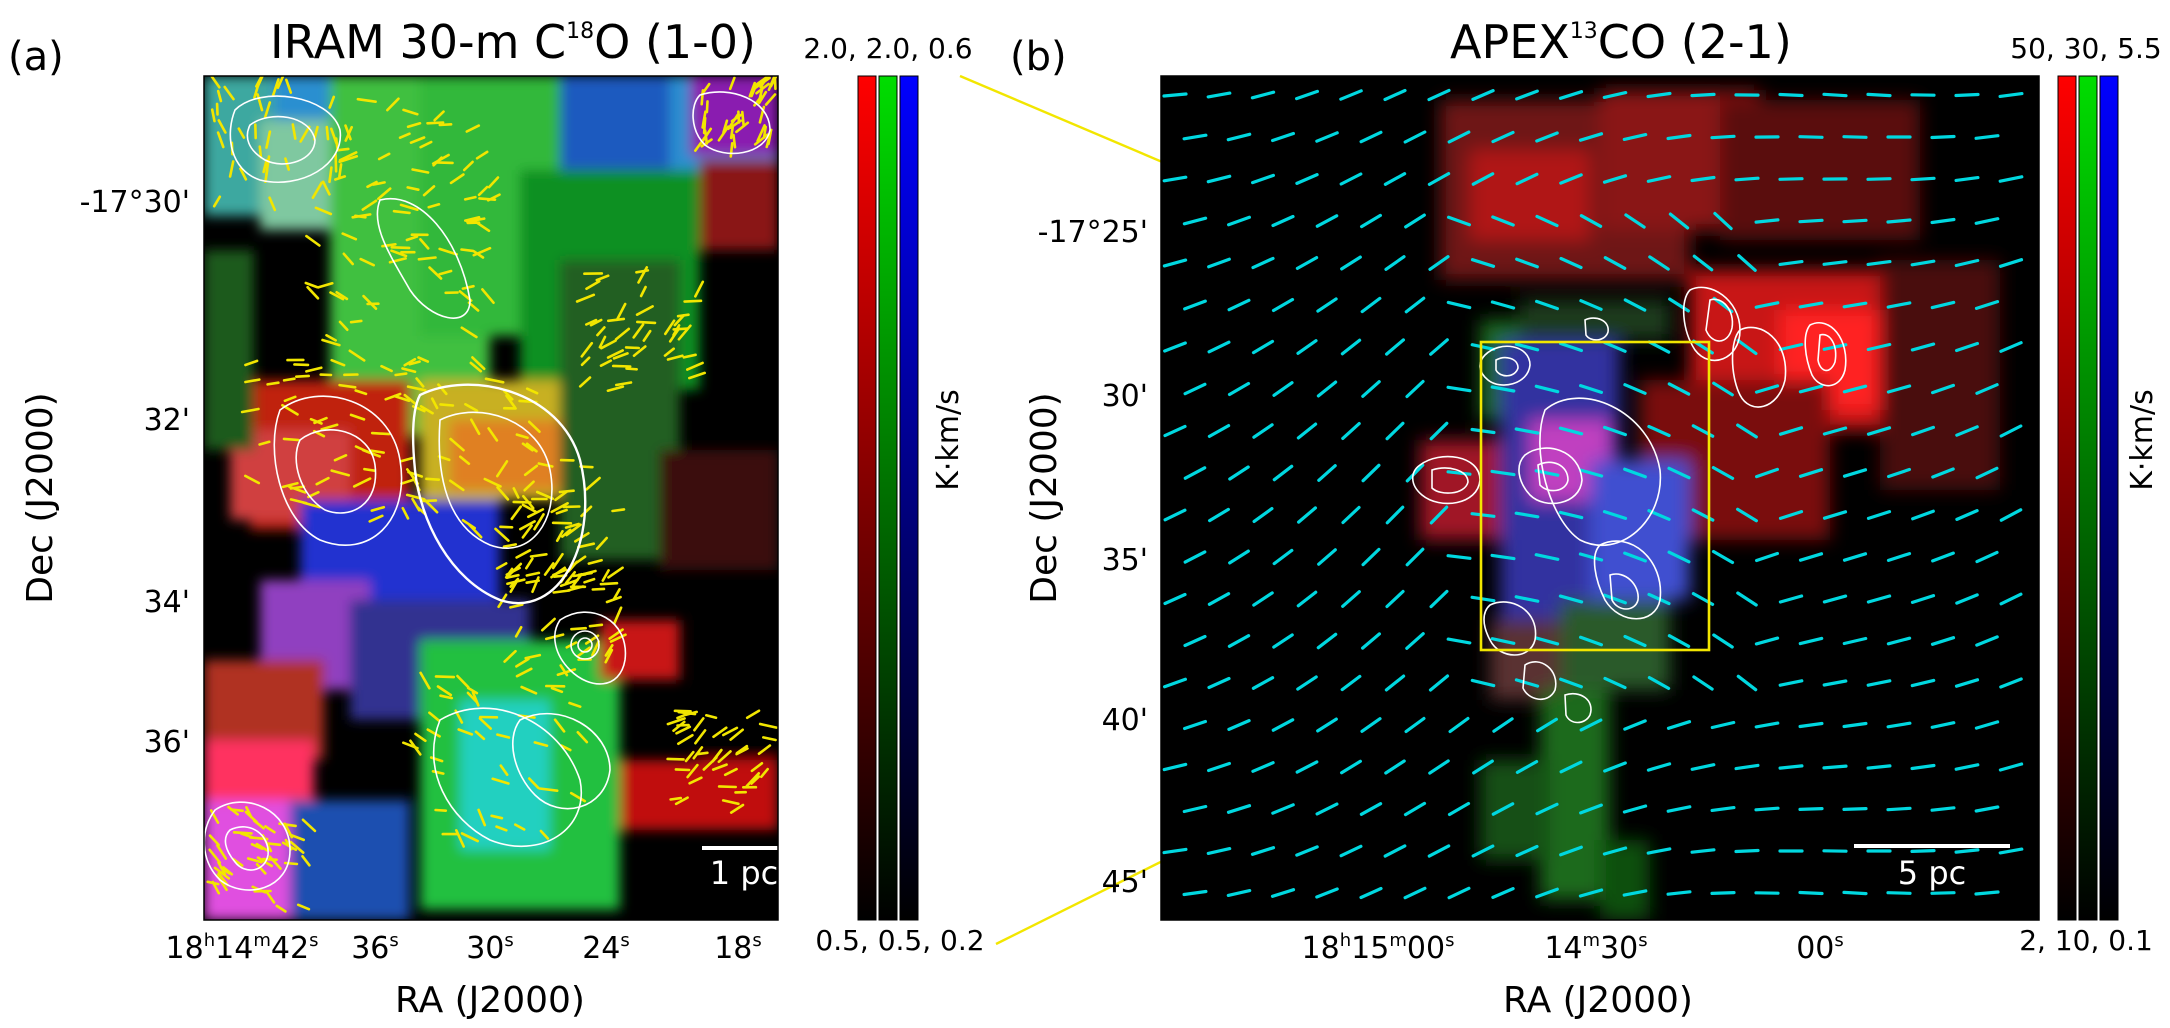 This screenshot has width=2170, height=1028. What do you see at coordinates (1598, 1000) in the screenshot?
I see `panel-b-x-axis-label: RA (J2000)` at bounding box center [1598, 1000].